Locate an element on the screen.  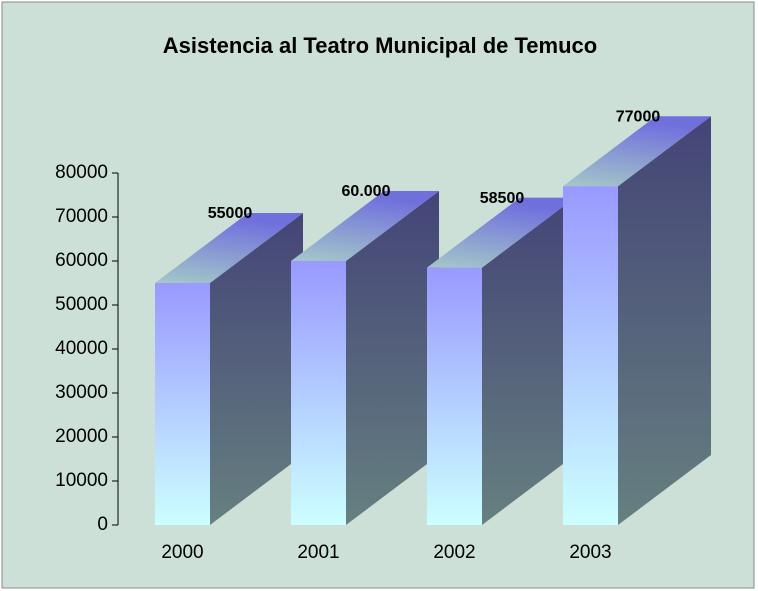
x-tick-label: 2002 is located at coordinates (454, 552).